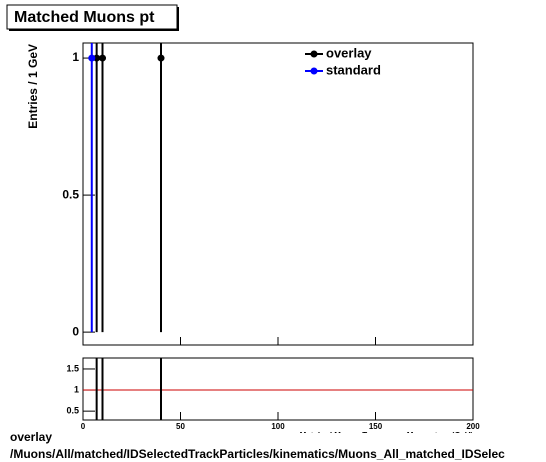 This screenshot has width=546, height=462. I want to click on x-axis-title: Matched Muons Transverse Momentum (GeV), so click(387, 435).